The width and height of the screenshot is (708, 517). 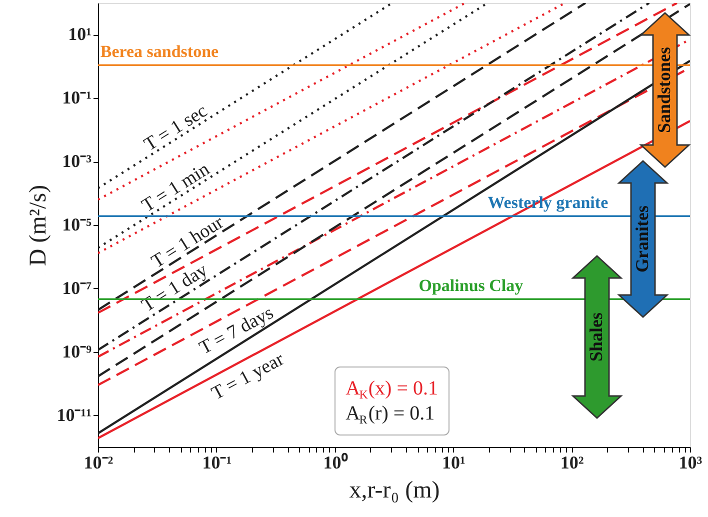 What do you see at coordinates (572, 462) in the screenshot?
I see `x-tick-label: 10²` at bounding box center [572, 462].